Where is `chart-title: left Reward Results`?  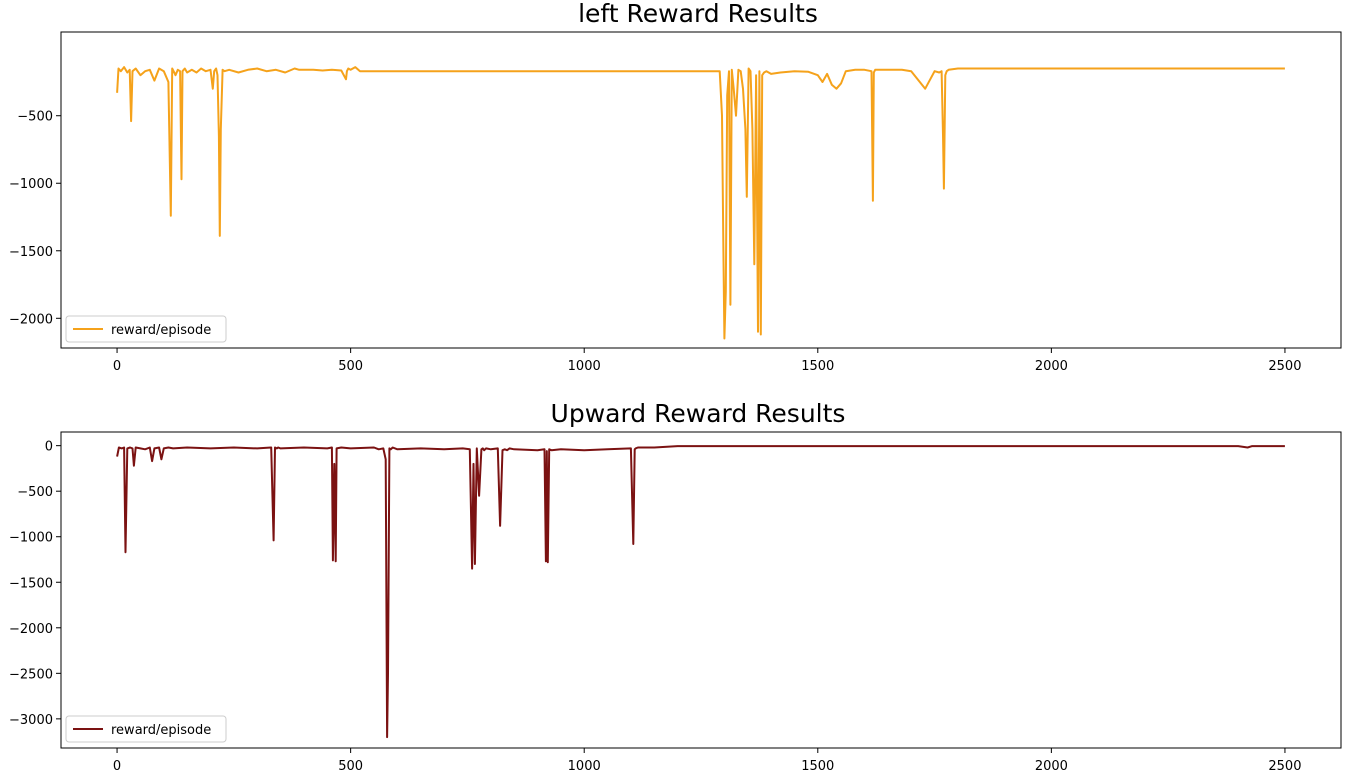 chart-title: left Reward Results is located at coordinates (698, 14).